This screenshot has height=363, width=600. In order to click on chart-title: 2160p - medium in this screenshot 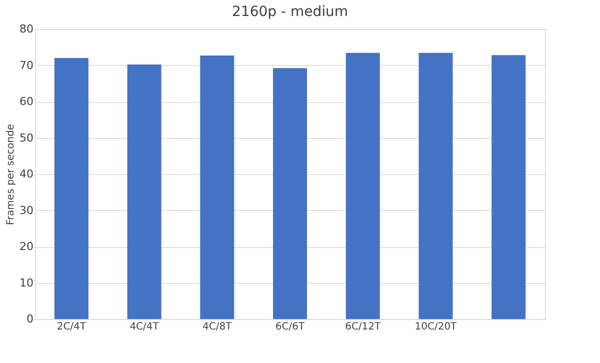, I will do `click(290, 12)`.